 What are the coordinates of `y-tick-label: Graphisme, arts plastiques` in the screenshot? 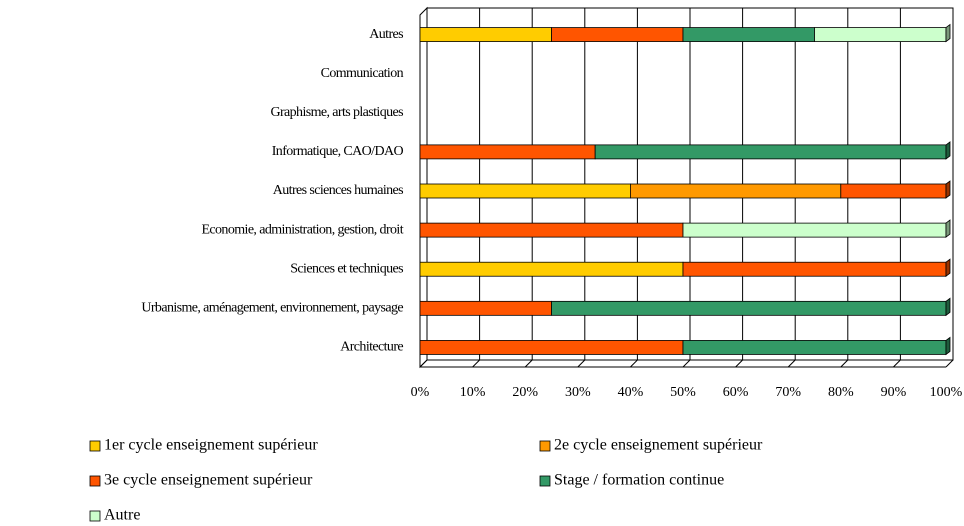 It's located at (336, 112).